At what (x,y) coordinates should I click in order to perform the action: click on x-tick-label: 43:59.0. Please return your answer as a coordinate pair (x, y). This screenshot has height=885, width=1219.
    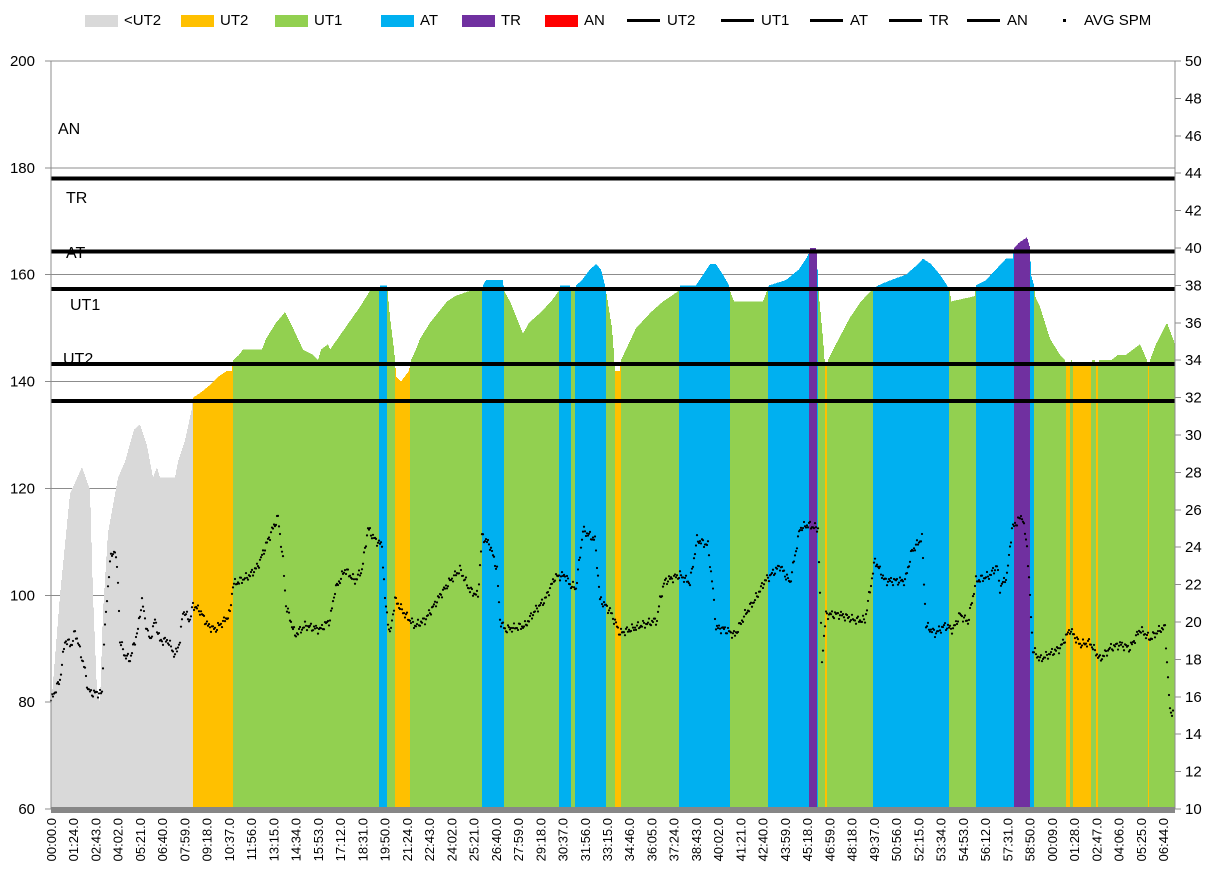
    Looking at the image, I should click on (785, 839).